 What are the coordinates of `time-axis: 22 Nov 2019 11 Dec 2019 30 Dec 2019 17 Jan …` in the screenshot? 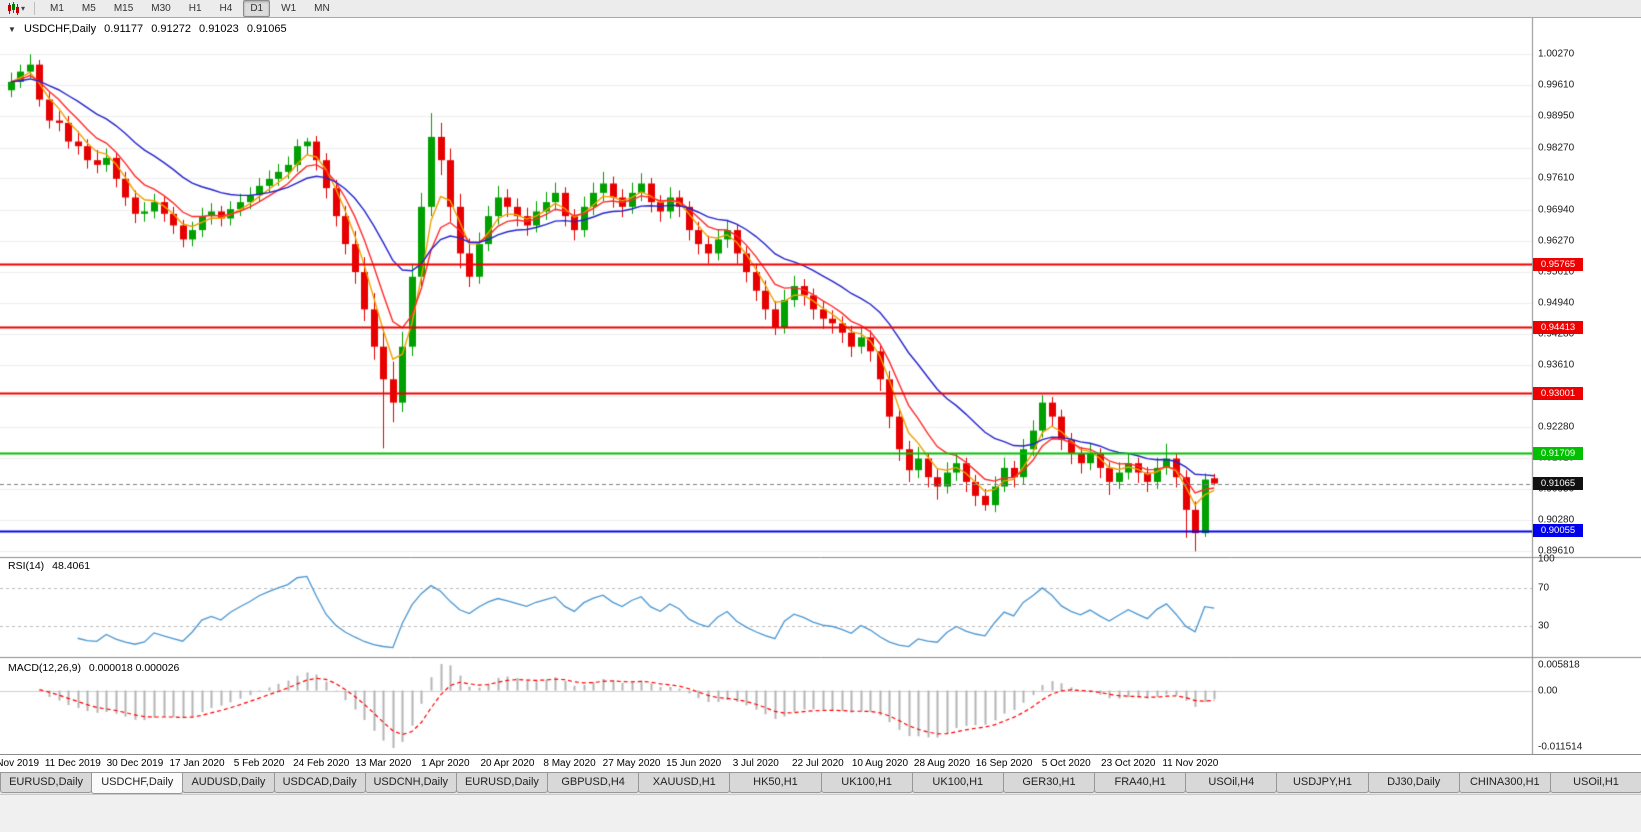 It's located at (820, 763).